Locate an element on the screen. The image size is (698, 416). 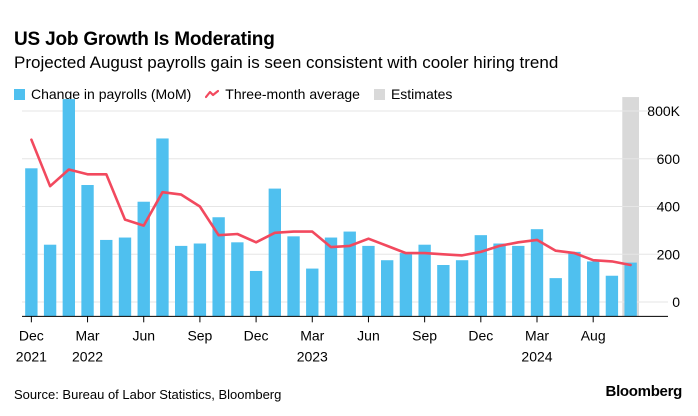
legend-item-estimates: Estimates is located at coordinates (413, 94).